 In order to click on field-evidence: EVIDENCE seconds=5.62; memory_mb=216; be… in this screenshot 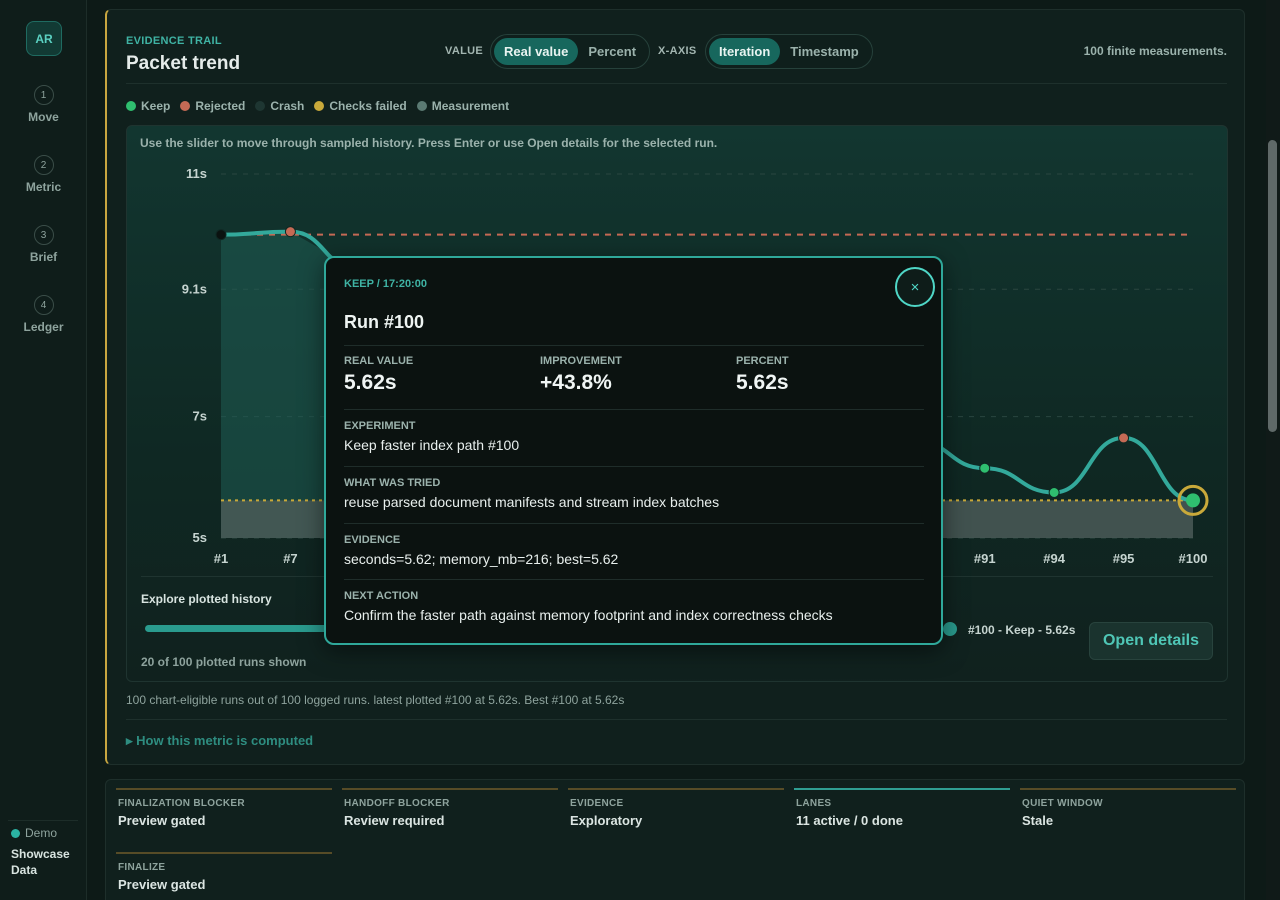, I will do `click(481, 550)`.